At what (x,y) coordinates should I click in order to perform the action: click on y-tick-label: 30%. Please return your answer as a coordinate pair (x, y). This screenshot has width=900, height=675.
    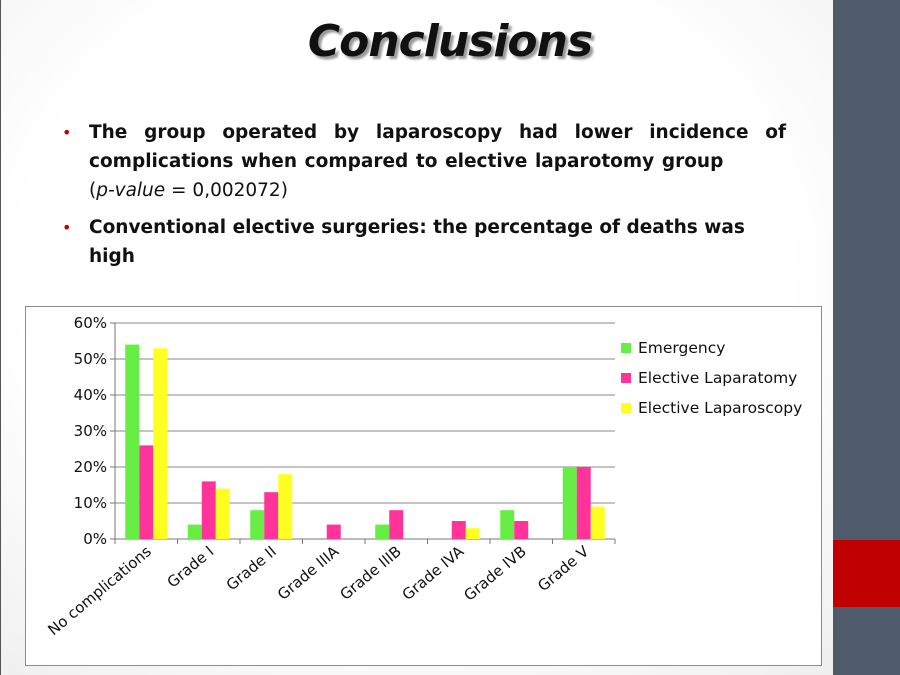
    Looking at the image, I should click on (90, 431).